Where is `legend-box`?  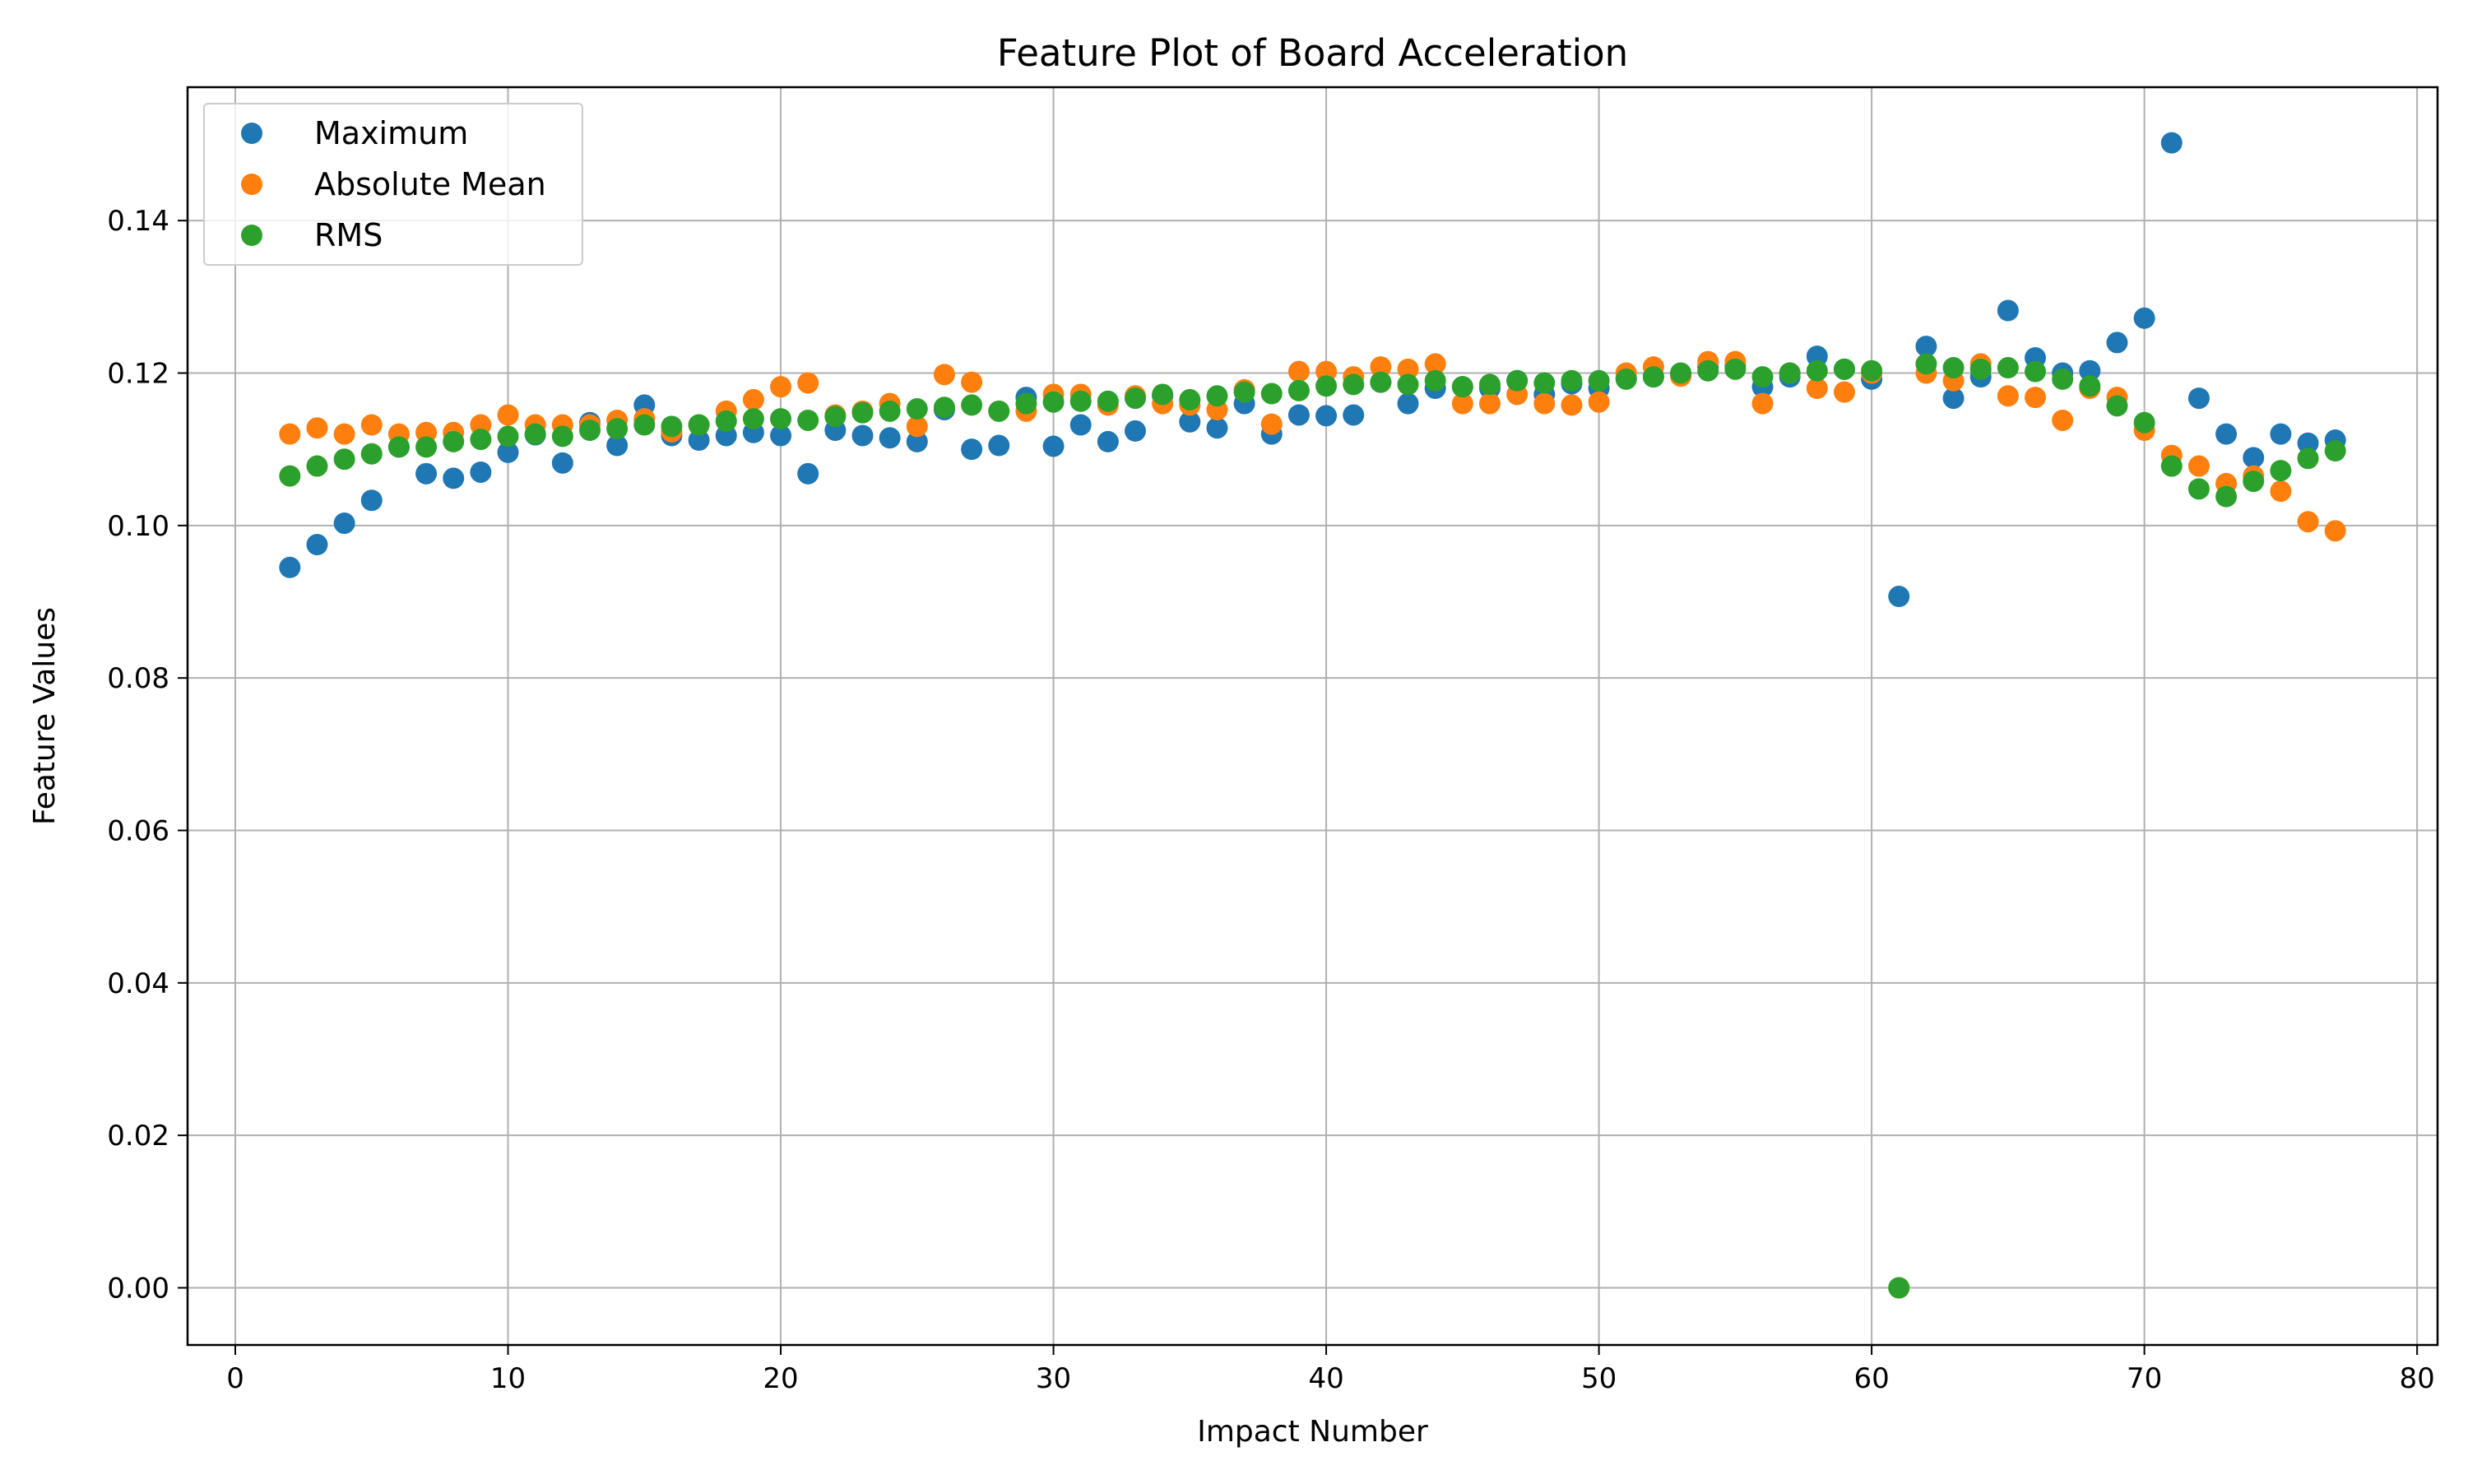 legend-box is located at coordinates (393, 184).